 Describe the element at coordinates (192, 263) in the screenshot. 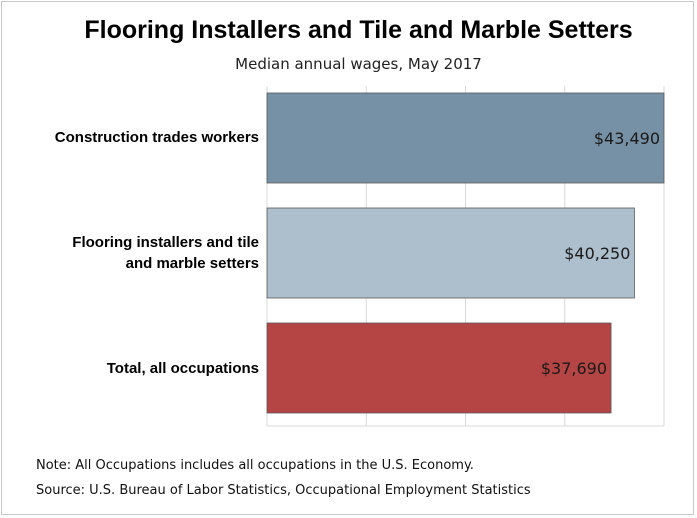

I see `category-label-line: and marble setters` at that location.